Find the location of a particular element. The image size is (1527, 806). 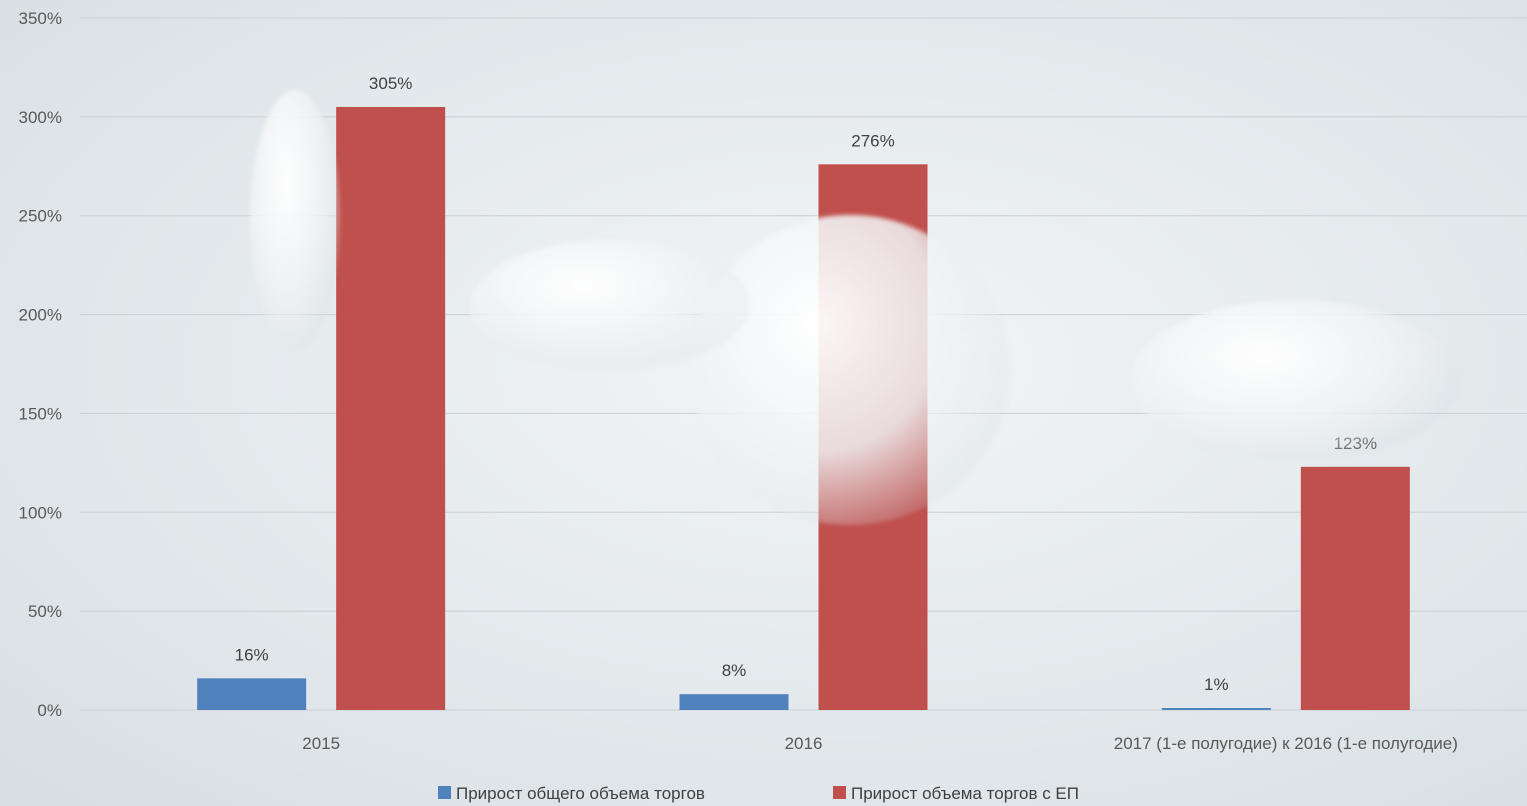

y-tick-label: 0% is located at coordinates (49, 710).